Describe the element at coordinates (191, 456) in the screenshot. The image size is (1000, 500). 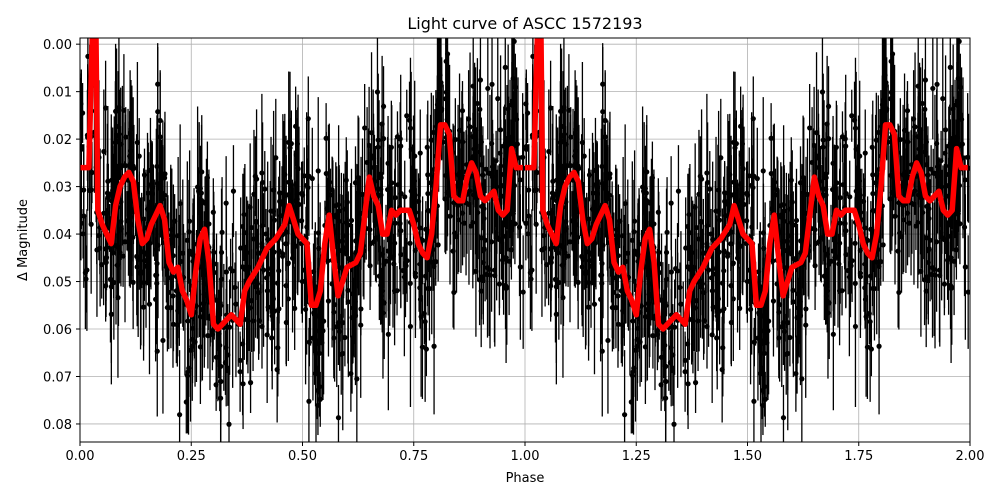
I see `x-tick-label: 0.25` at that location.